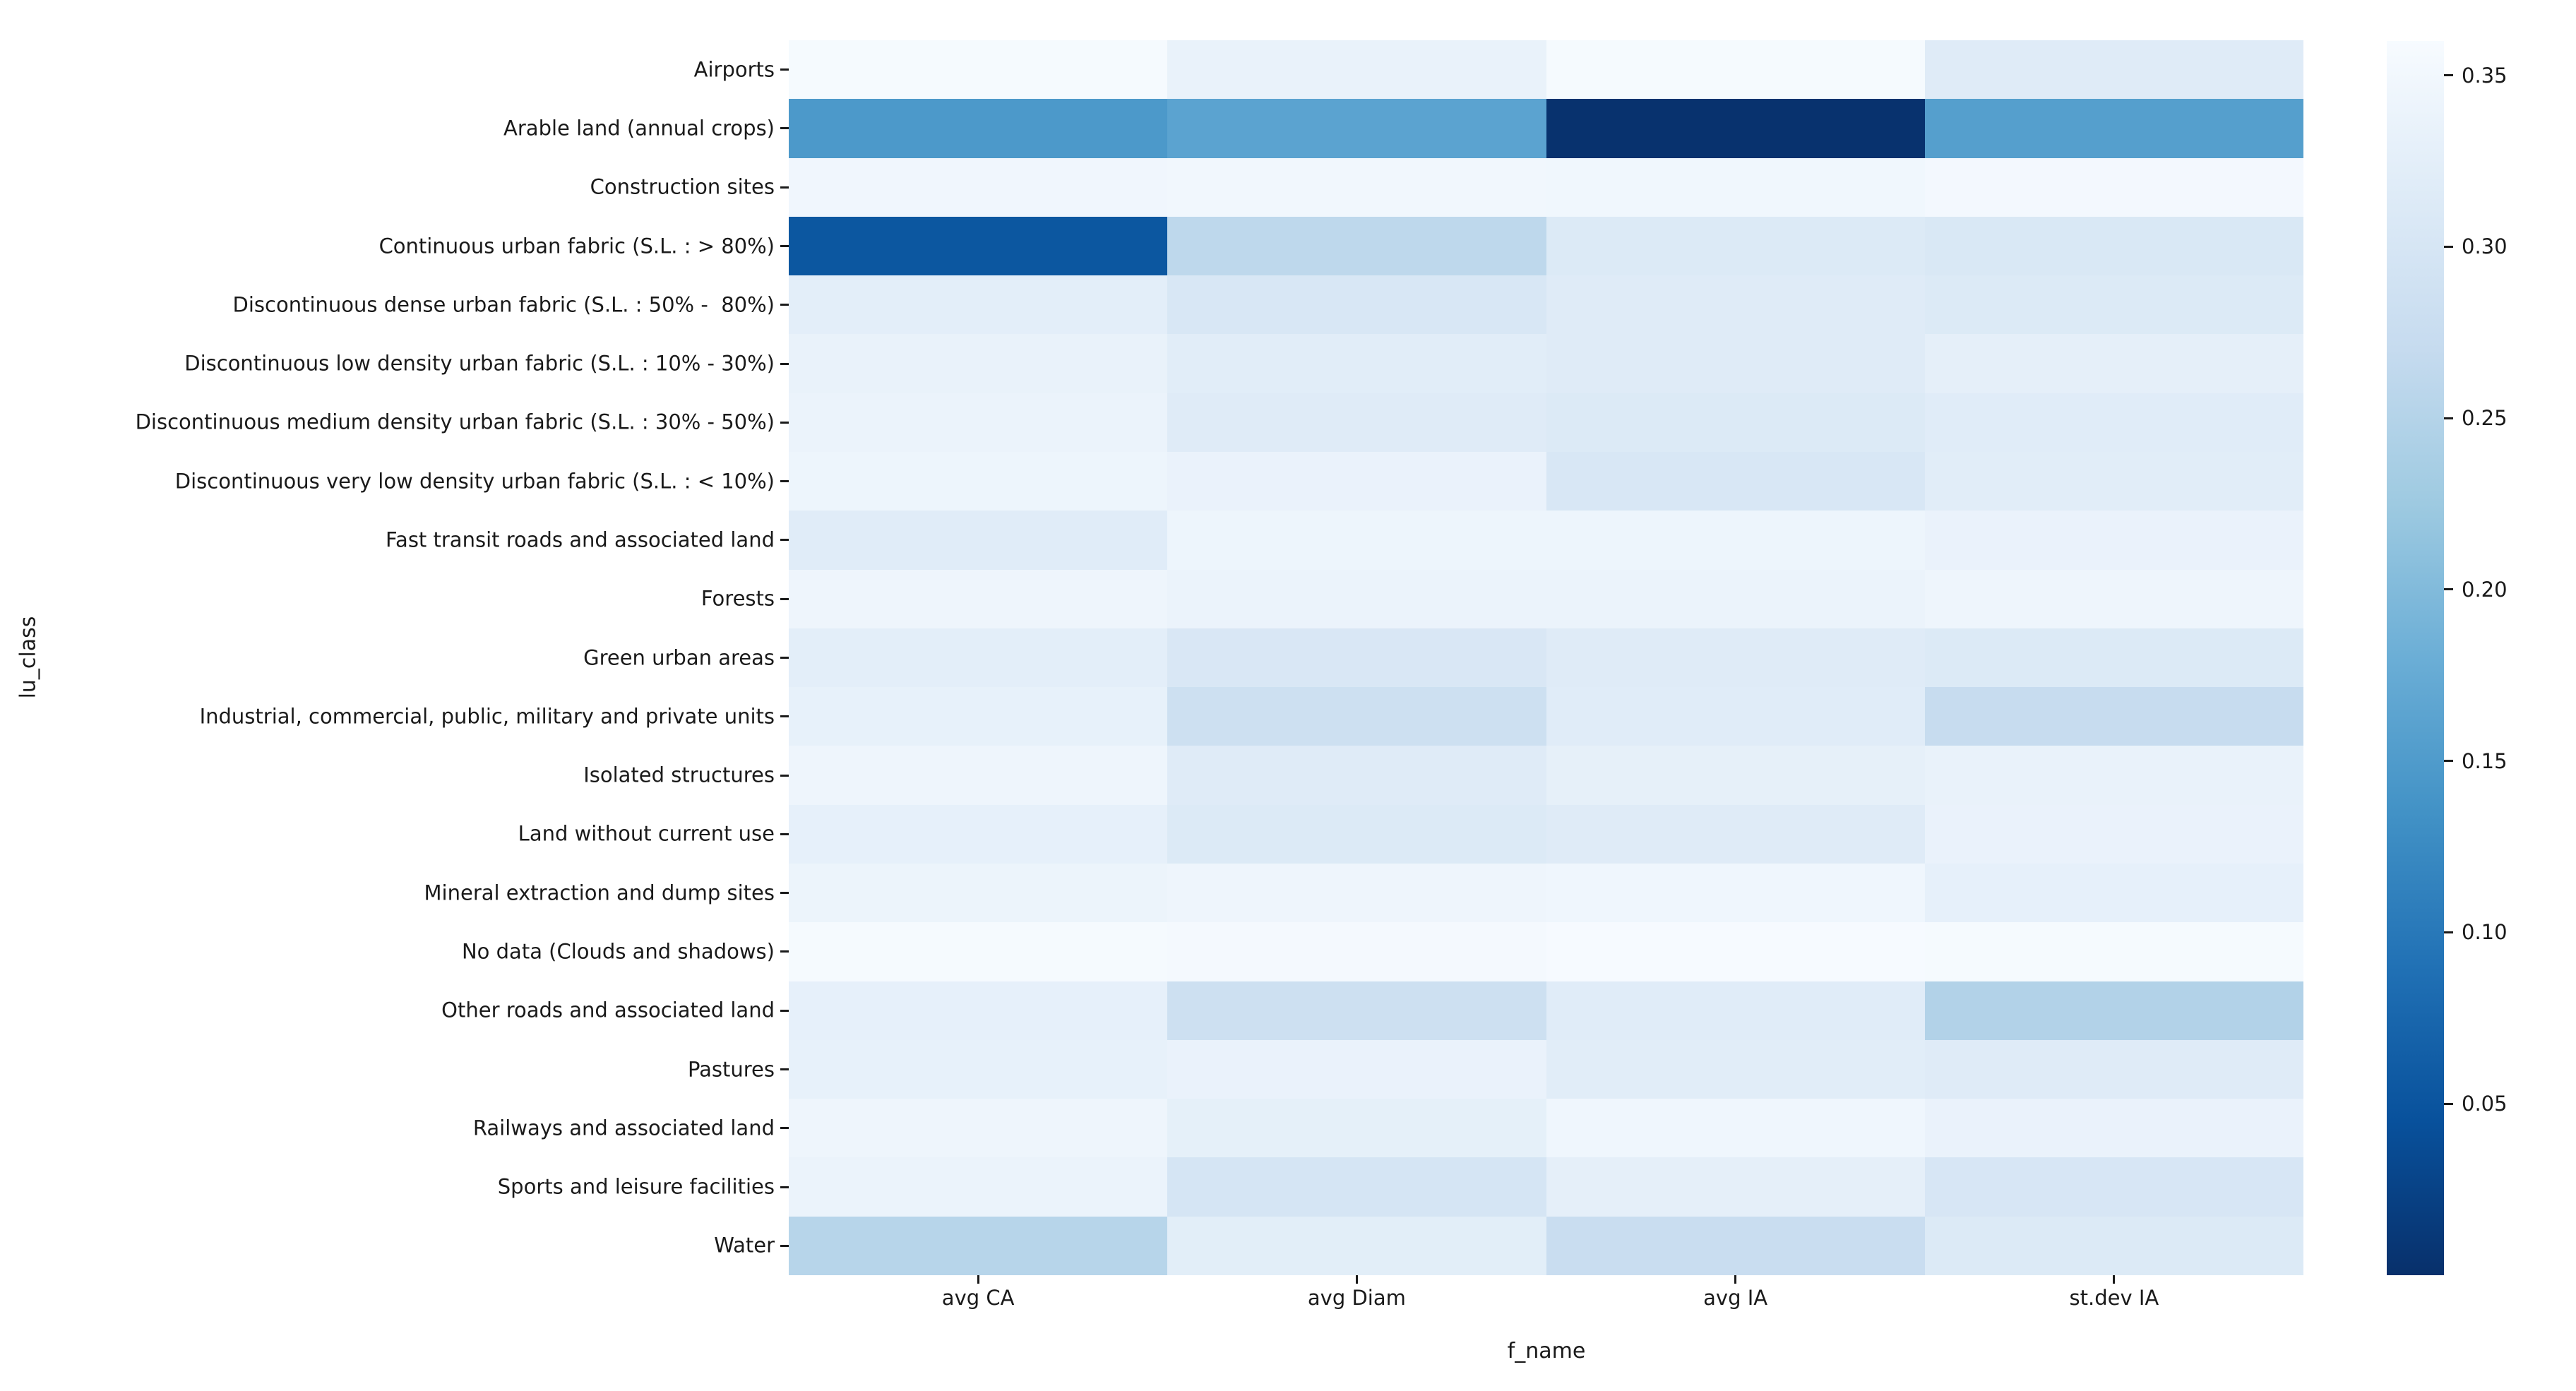 The height and width of the screenshot is (1391, 2576). I want to click on x-tick-label: avg CA, so click(978, 1298).